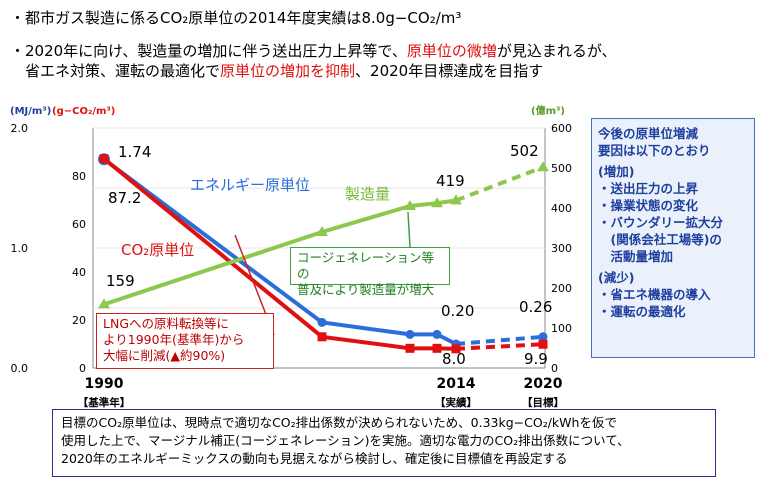 The image size is (768, 485). I want to click on tick-production-6: 0, so click(554, 368).